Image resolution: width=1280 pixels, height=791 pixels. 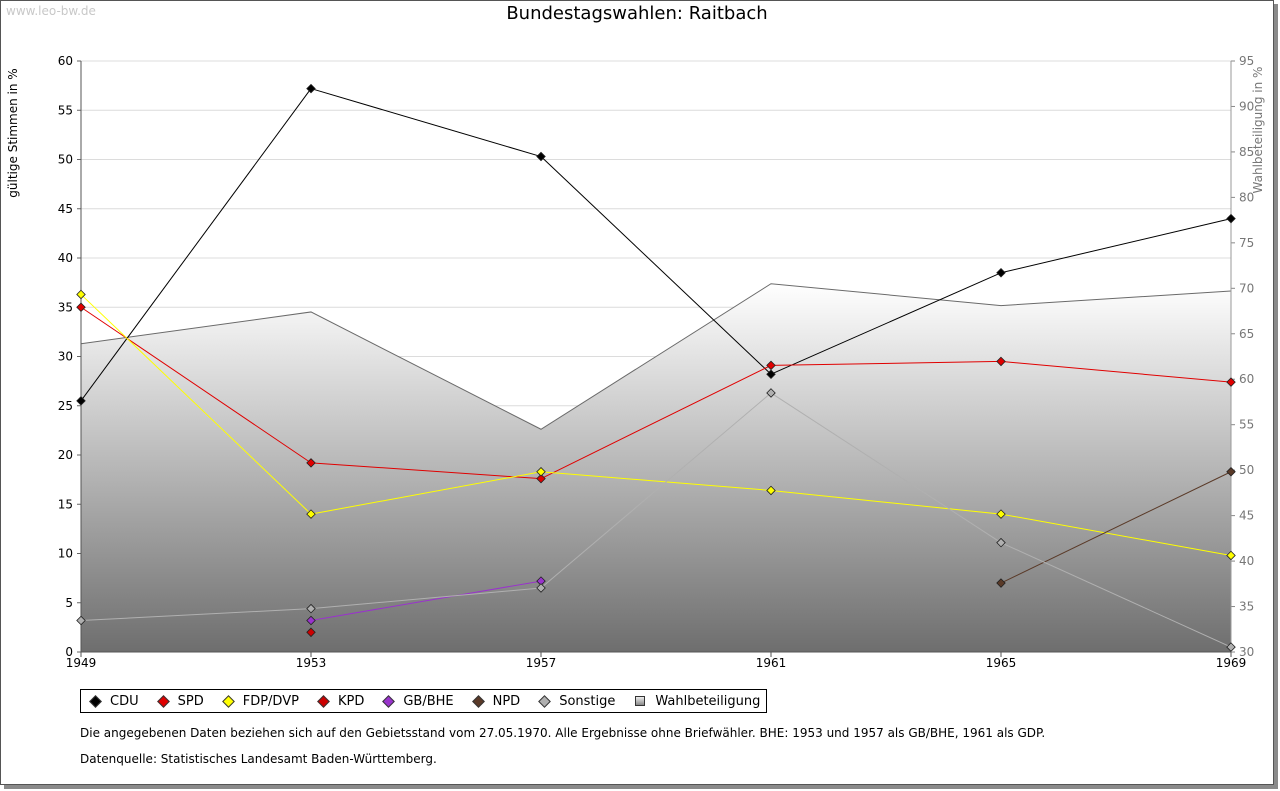 What do you see at coordinates (1246, 106) in the screenshot?
I see `y2-tick-label: 90` at bounding box center [1246, 106].